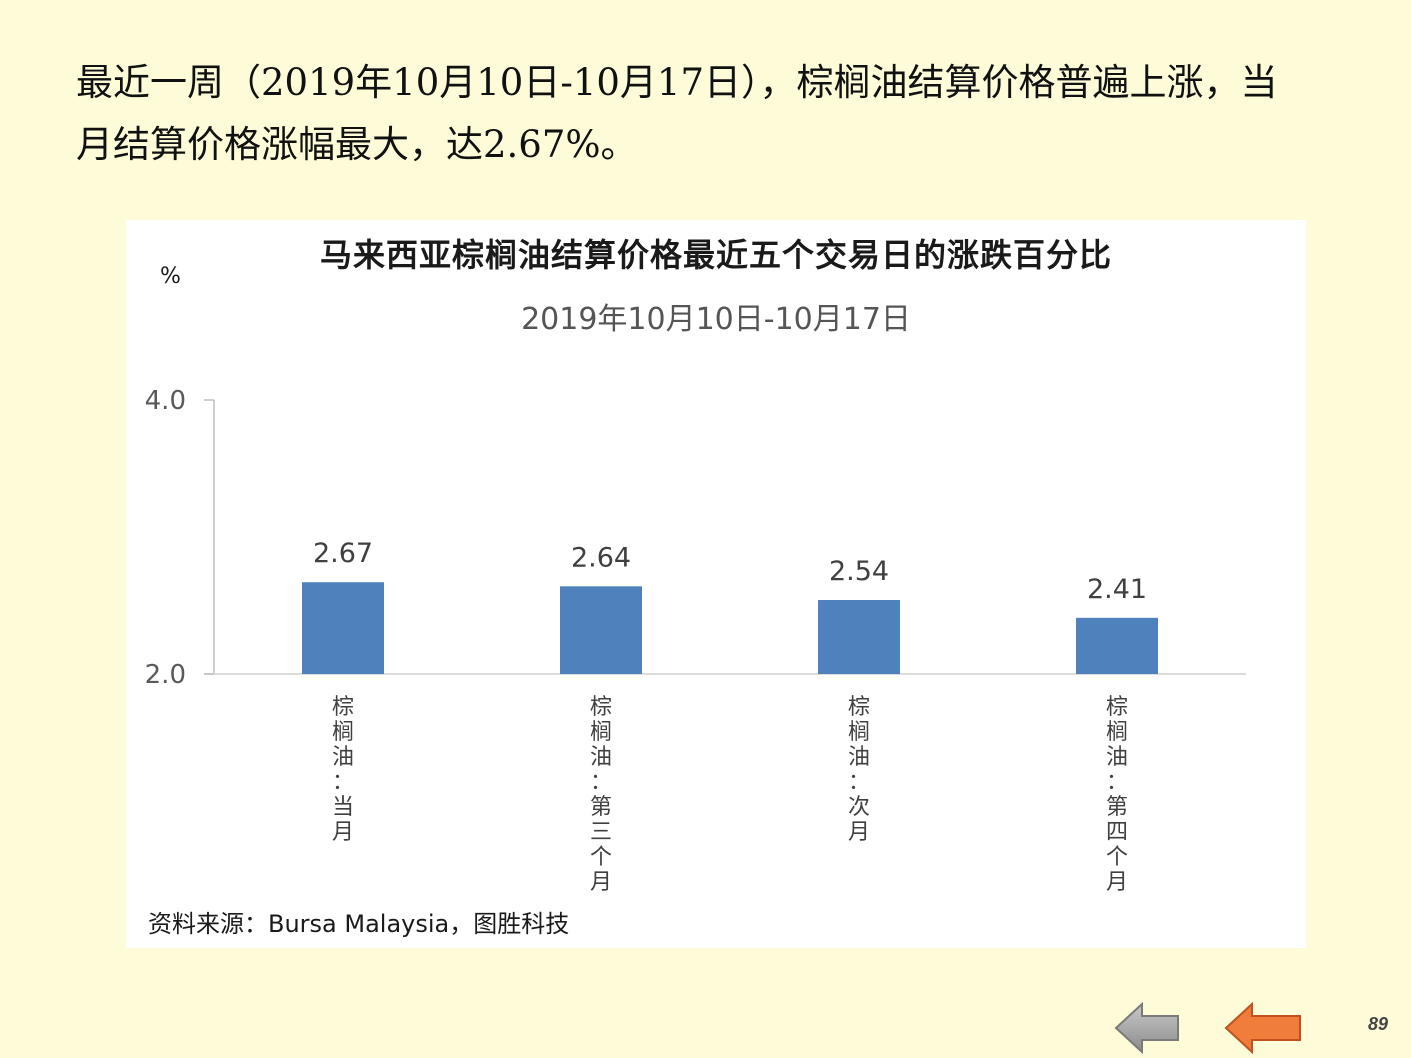 This screenshot has width=1411, height=1058. I want to click on category-label: 棕榈油：第三个月, so click(601, 795).